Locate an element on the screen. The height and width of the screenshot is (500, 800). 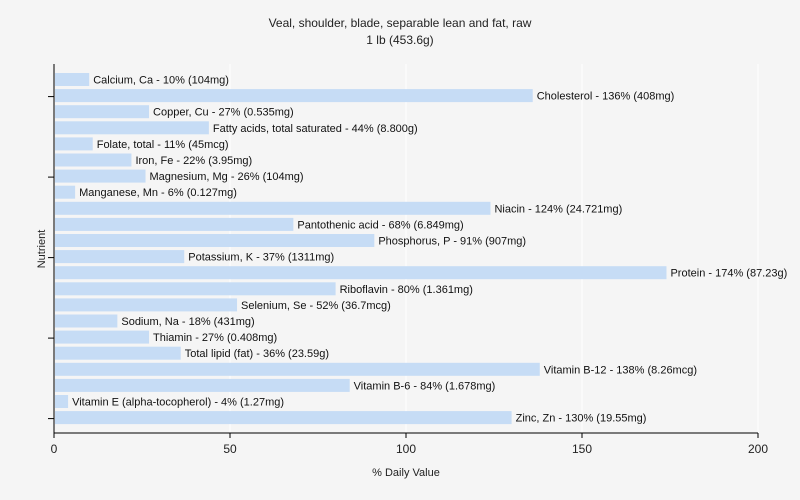
bar-label: Thiamin - 27% (0.408mg) is located at coordinates (215, 338).